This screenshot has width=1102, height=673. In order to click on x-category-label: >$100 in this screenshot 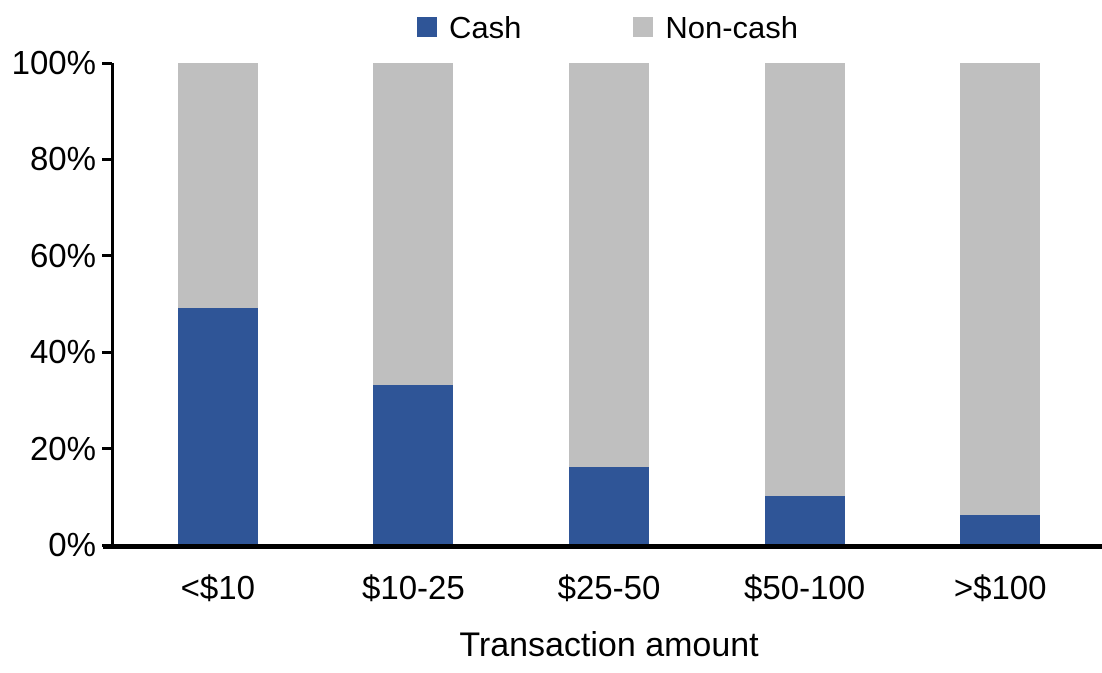, I will do `click(1000, 587)`.